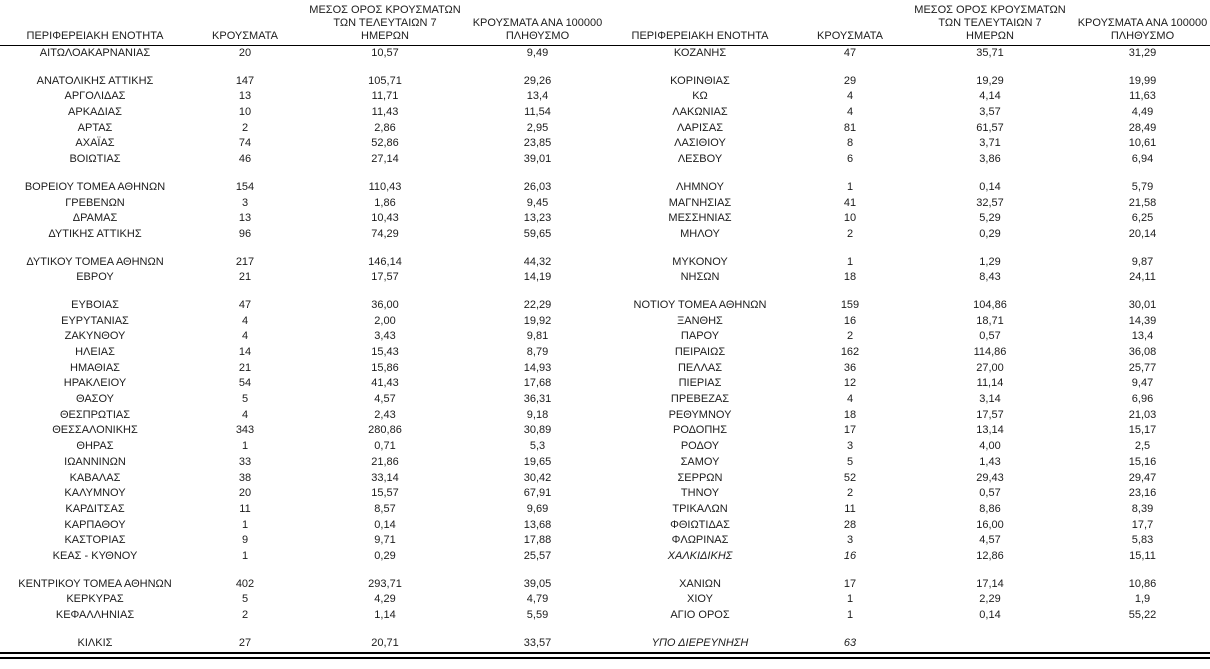 This screenshot has height=669, width=1210. What do you see at coordinates (850, 53) in the screenshot?
I see `cell-cases: 47` at bounding box center [850, 53].